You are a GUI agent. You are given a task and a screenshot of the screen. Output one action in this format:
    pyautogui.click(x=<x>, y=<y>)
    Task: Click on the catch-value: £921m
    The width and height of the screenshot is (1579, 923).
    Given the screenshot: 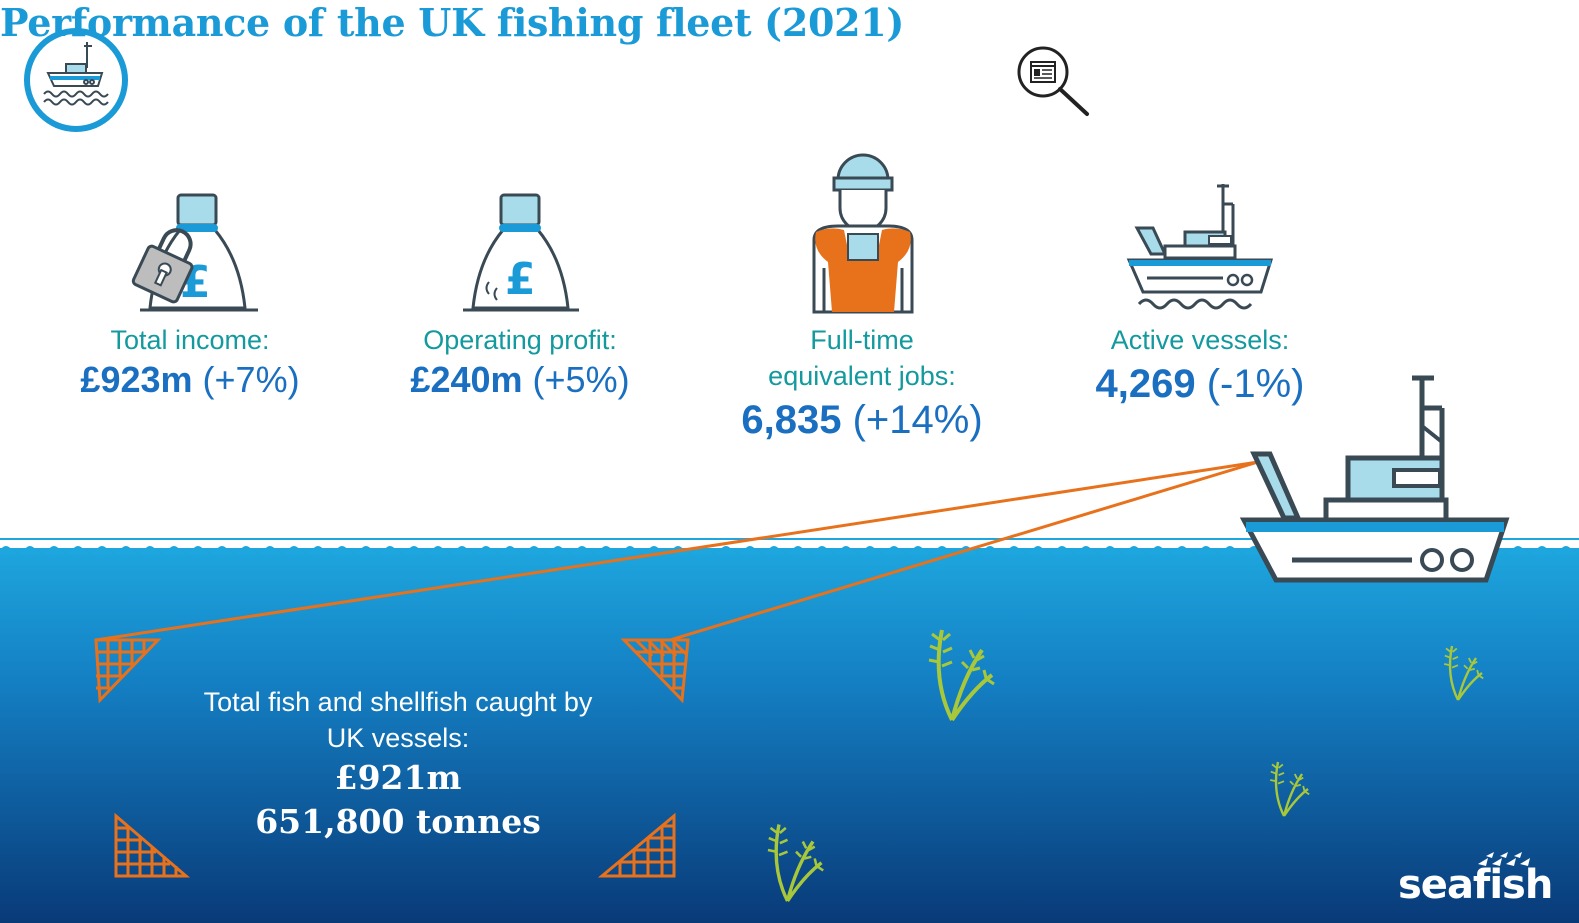 What is the action you would take?
    pyautogui.click(x=398, y=777)
    